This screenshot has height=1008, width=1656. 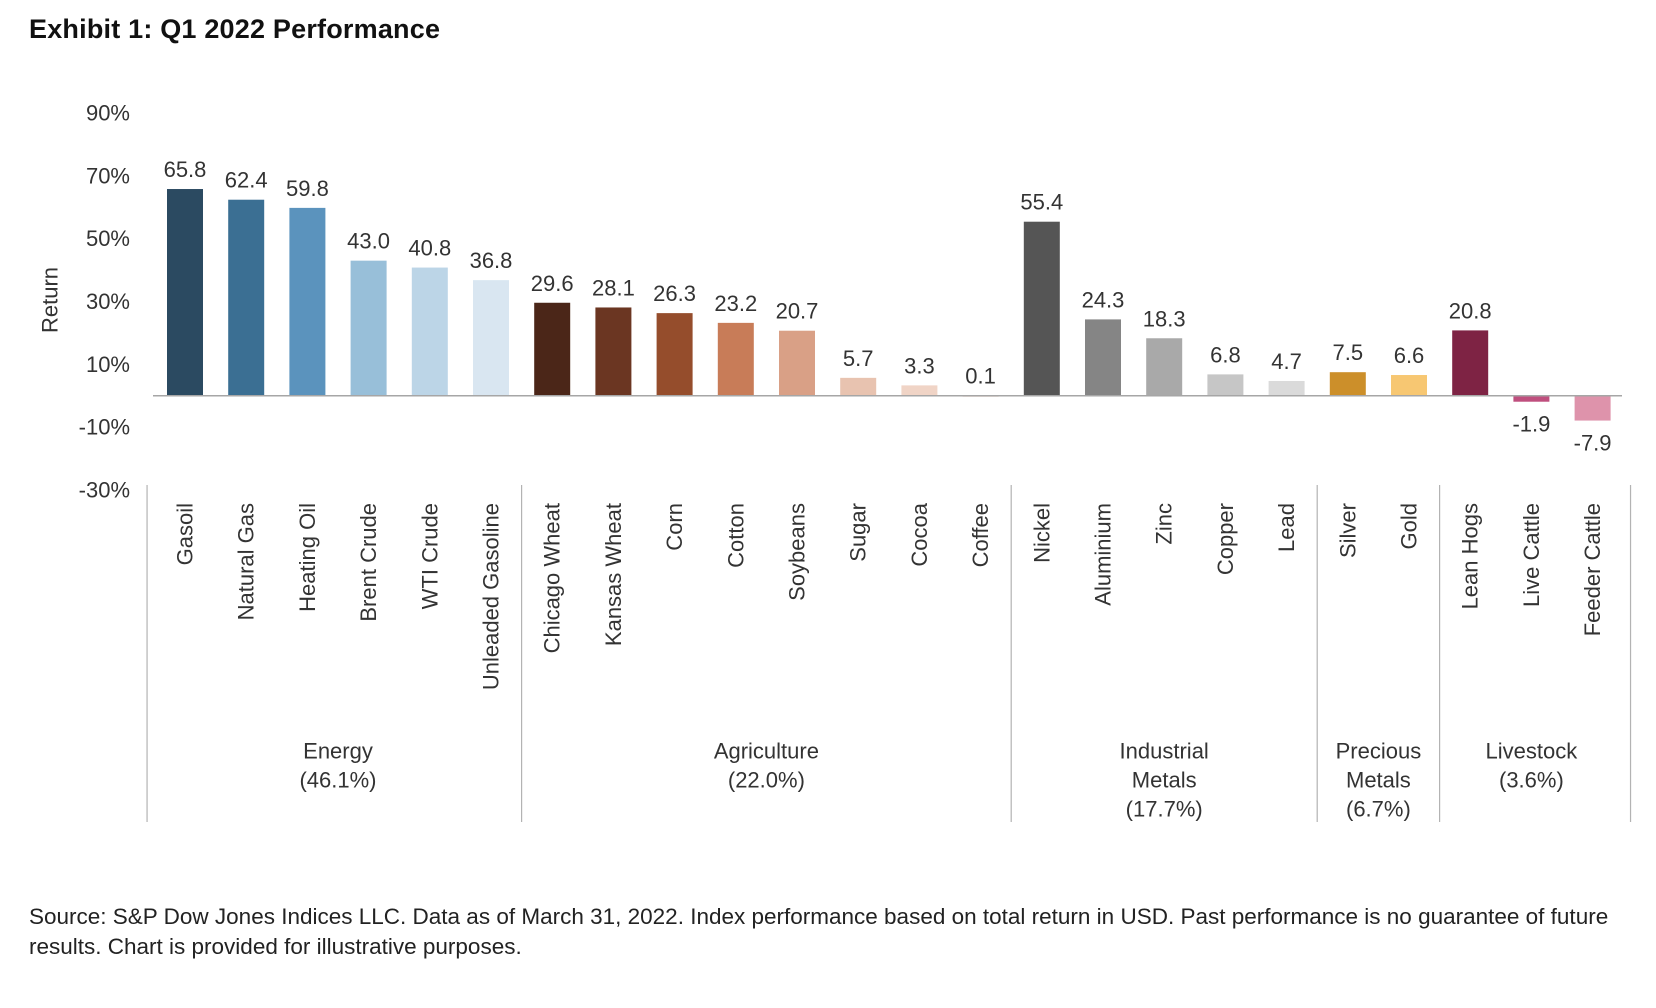 What do you see at coordinates (1592, 408) in the screenshot?
I see `bar-feeder-cattle` at bounding box center [1592, 408].